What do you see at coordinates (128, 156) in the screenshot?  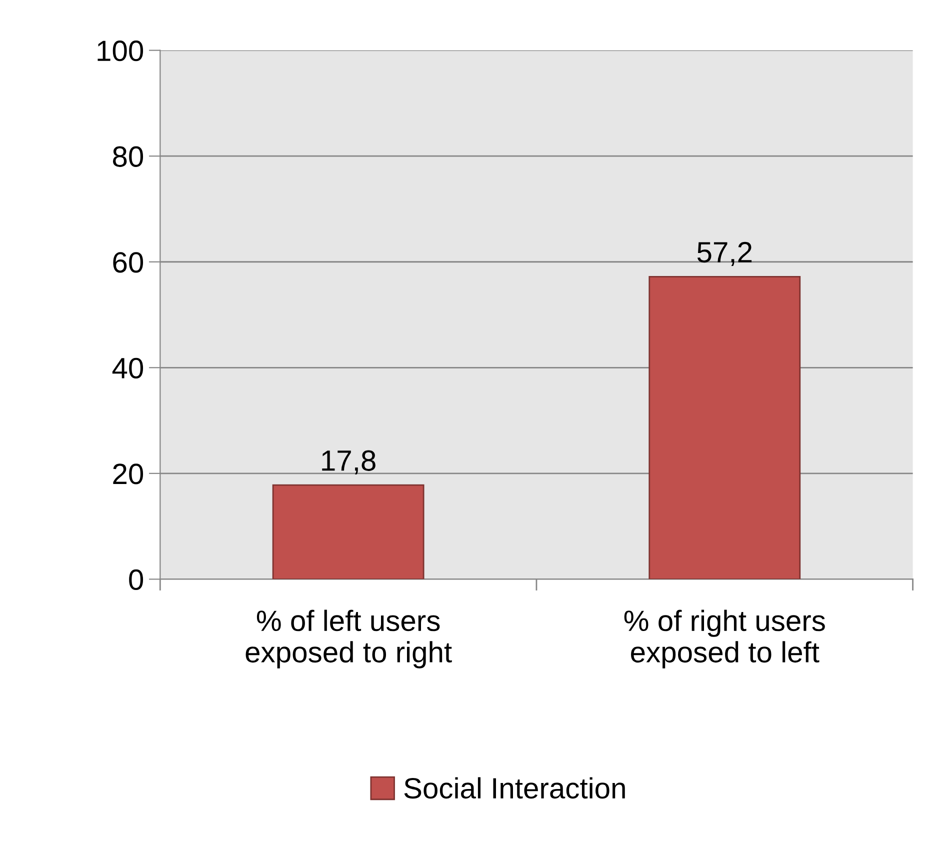 I see `y-tick-label: 80` at bounding box center [128, 156].